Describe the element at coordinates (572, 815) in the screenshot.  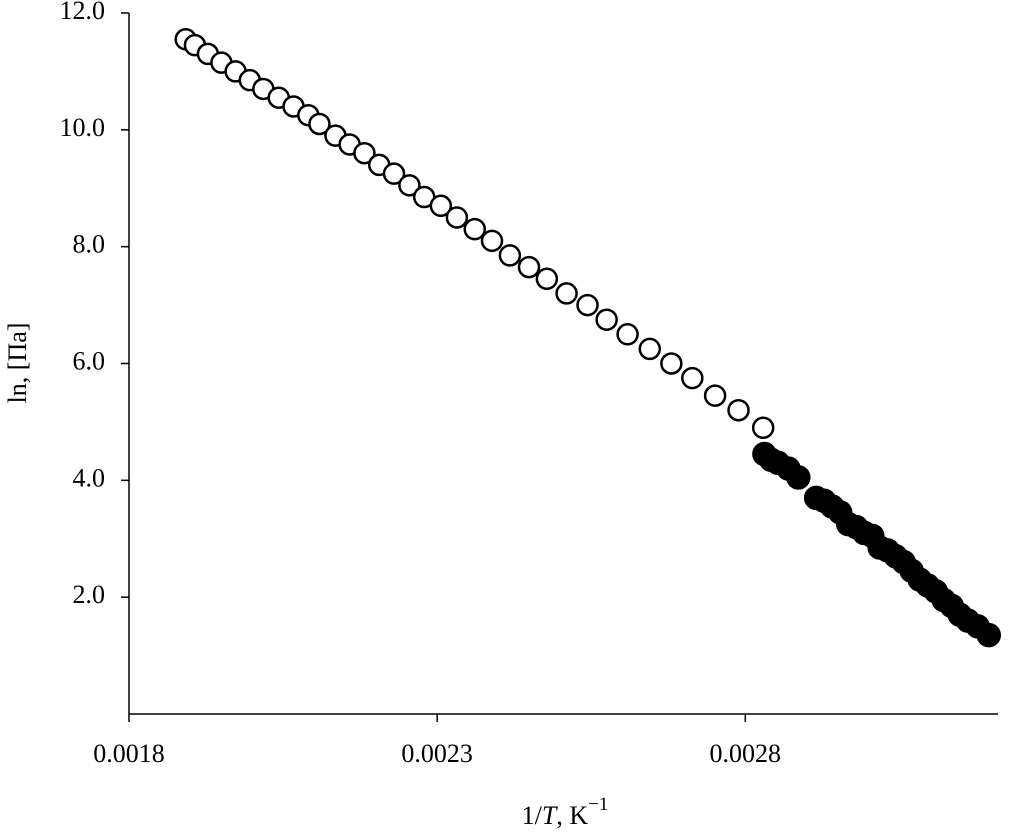
I see `x-label-part: , K` at that location.